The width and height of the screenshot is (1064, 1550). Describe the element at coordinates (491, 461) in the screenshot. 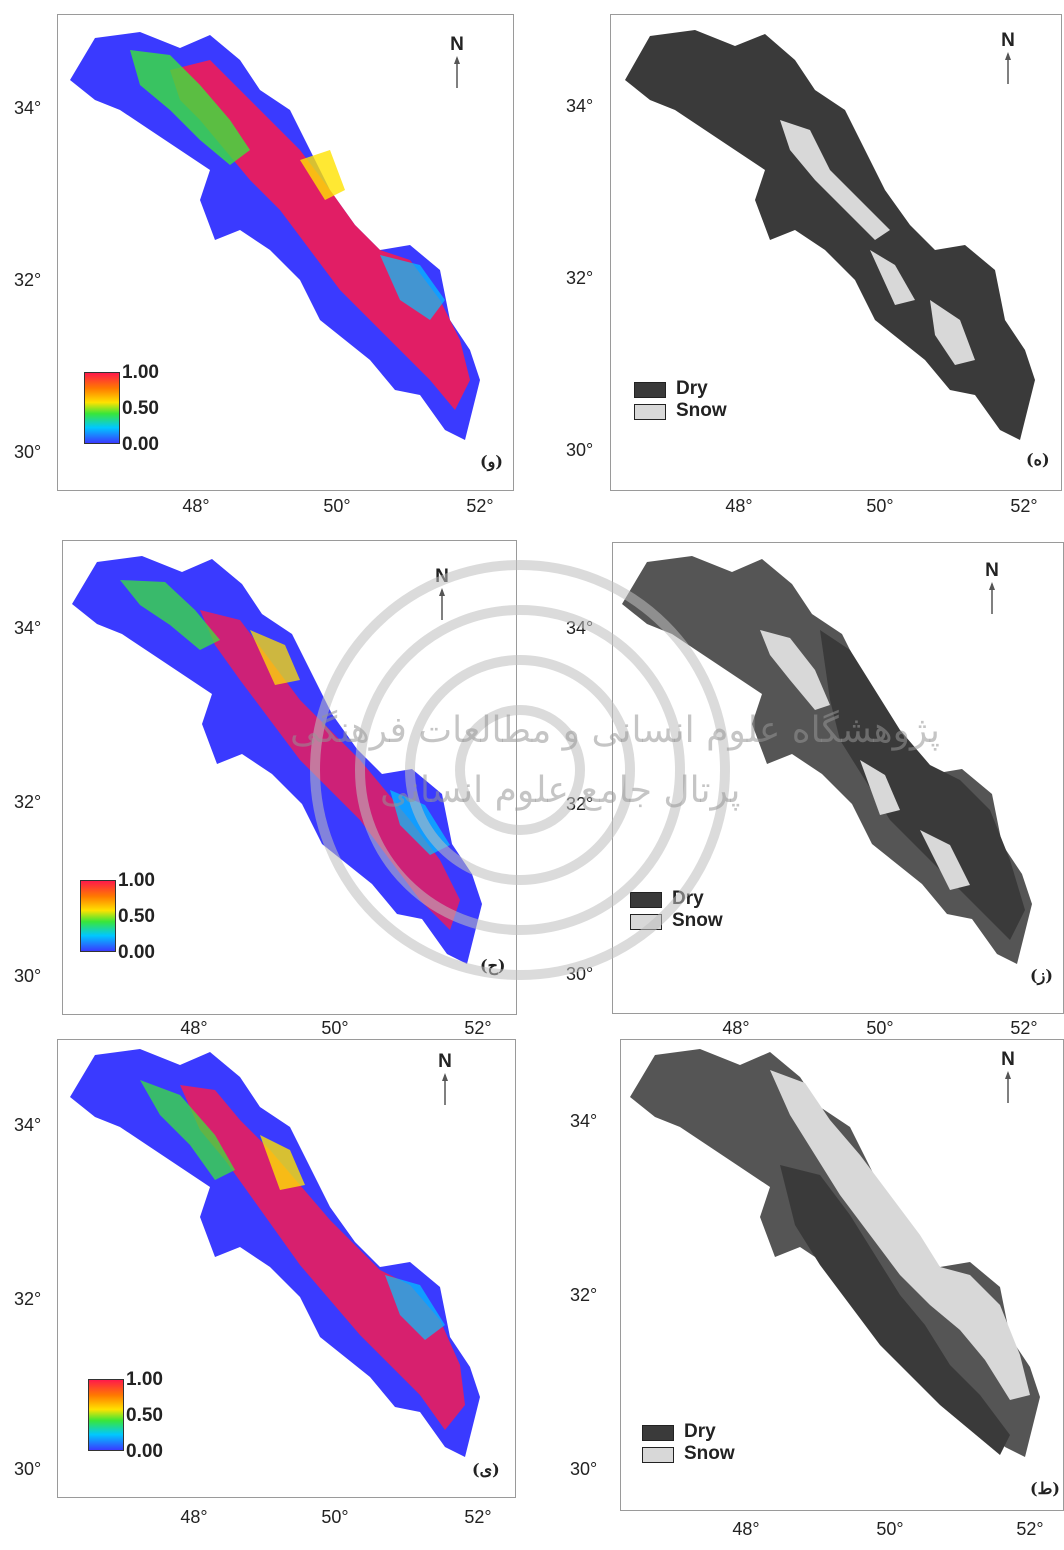

I see `panel-label: (و)` at that location.